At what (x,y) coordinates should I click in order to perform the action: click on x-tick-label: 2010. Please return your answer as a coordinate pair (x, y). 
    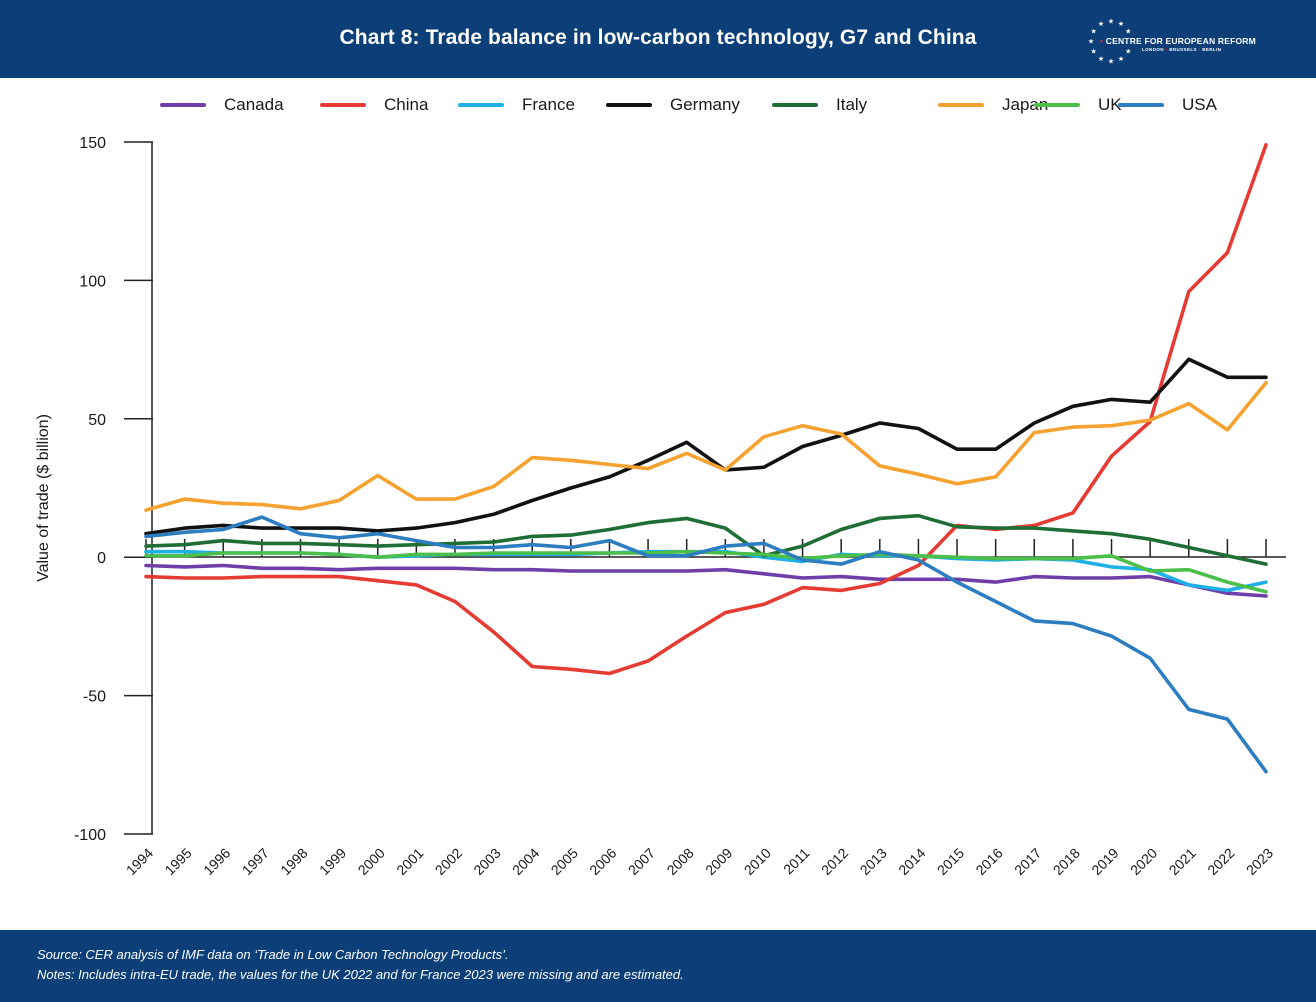
    Looking at the image, I should click on (757, 861).